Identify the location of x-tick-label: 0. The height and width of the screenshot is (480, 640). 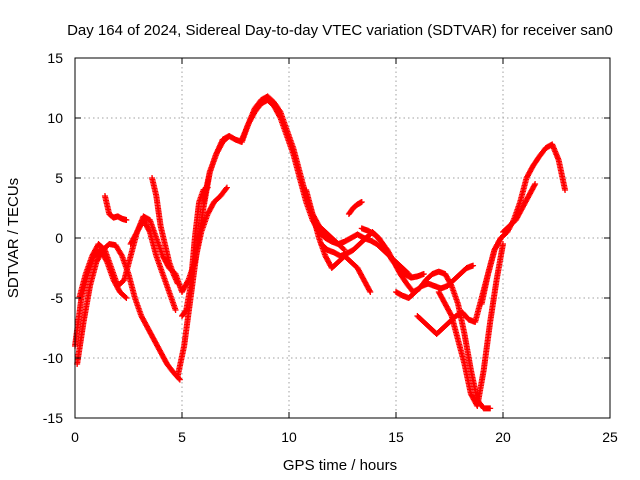
(75, 437).